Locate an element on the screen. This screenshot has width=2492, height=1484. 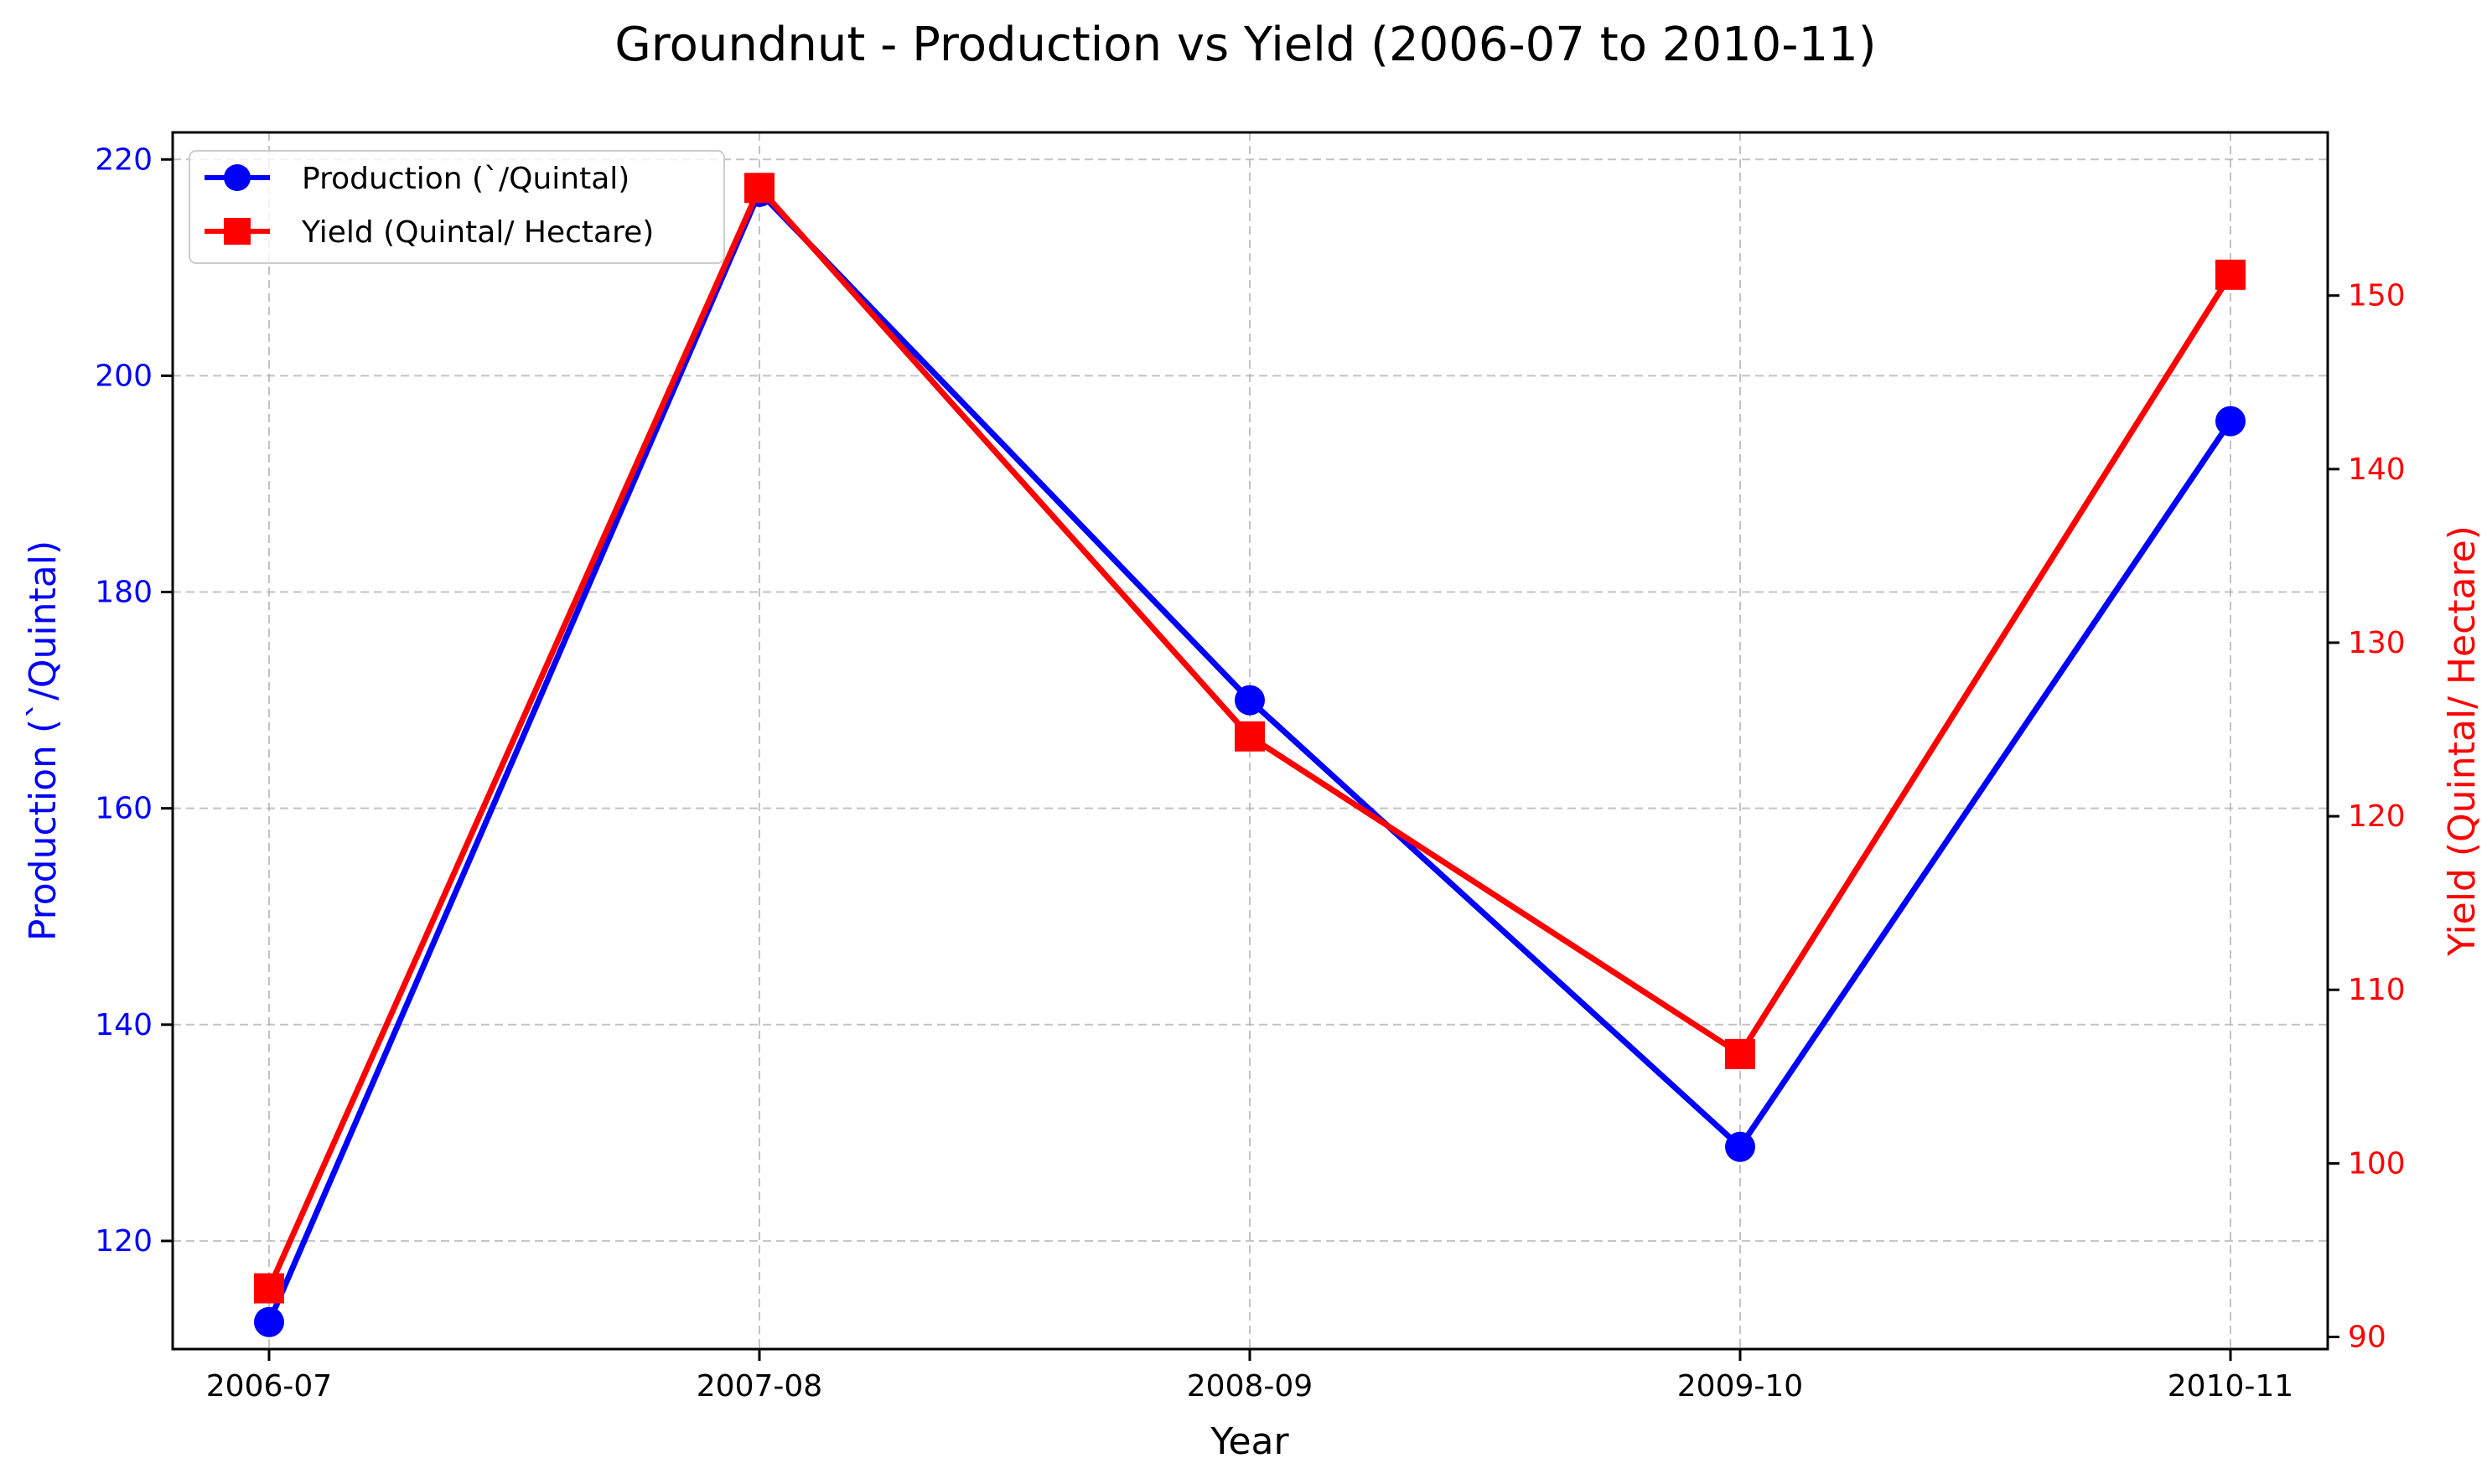
x-tick-label: 2007-08 is located at coordinates (759, 1387).